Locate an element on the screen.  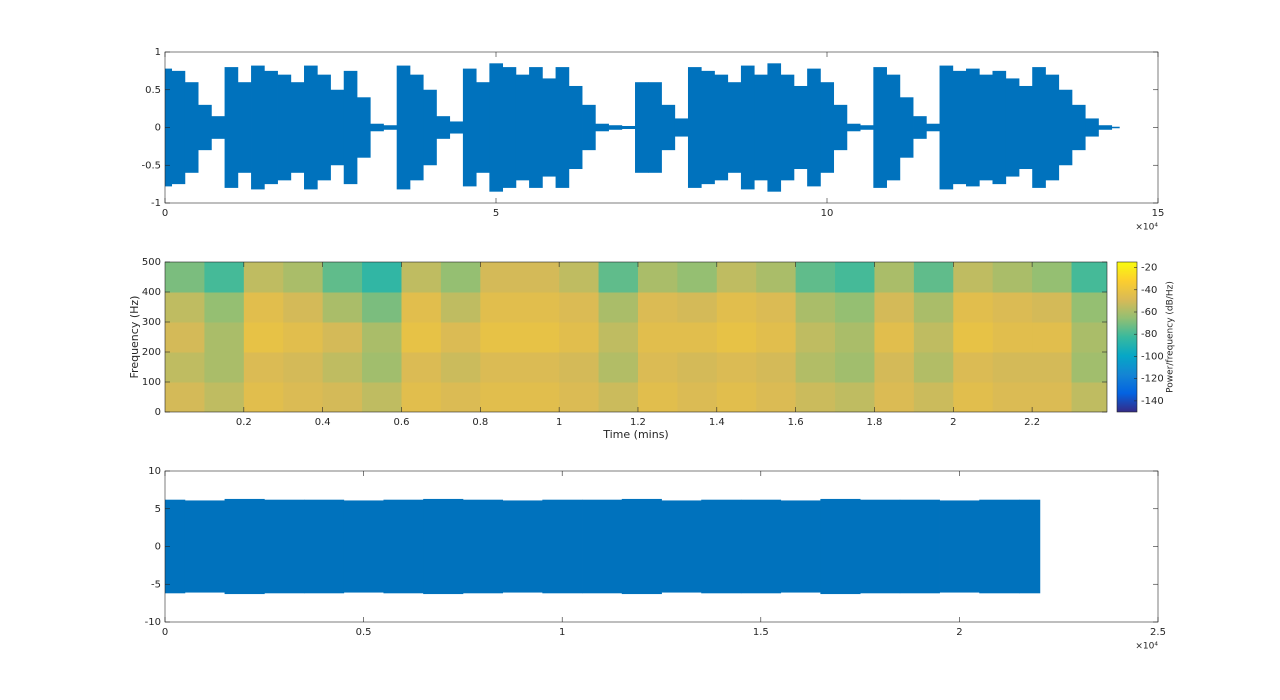
x-tick-label: 0 is located at coordinates (165, 213).